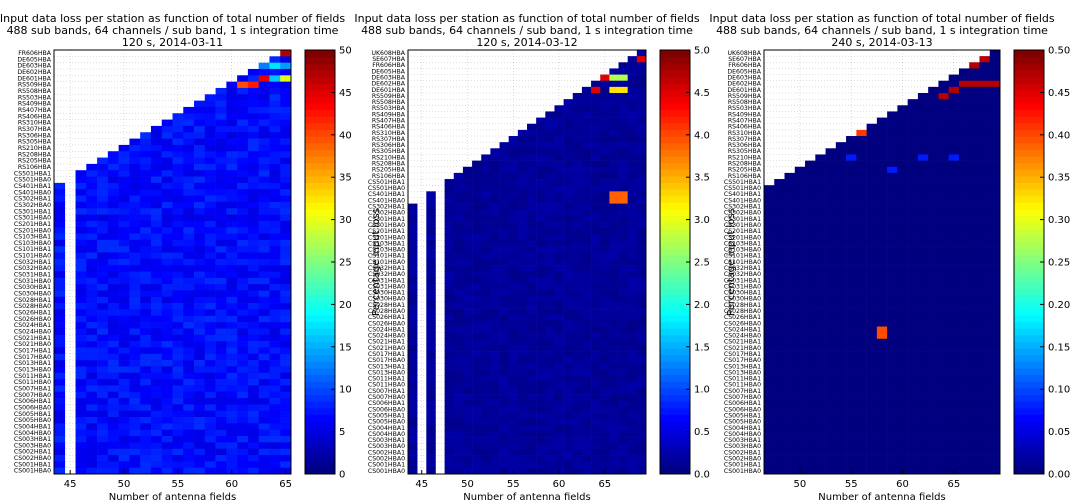  What do you see at coordinates (742, 243) in the screenshot?
I see `y-tick-label: CS103HBA1` at bounding box center [742, 243].